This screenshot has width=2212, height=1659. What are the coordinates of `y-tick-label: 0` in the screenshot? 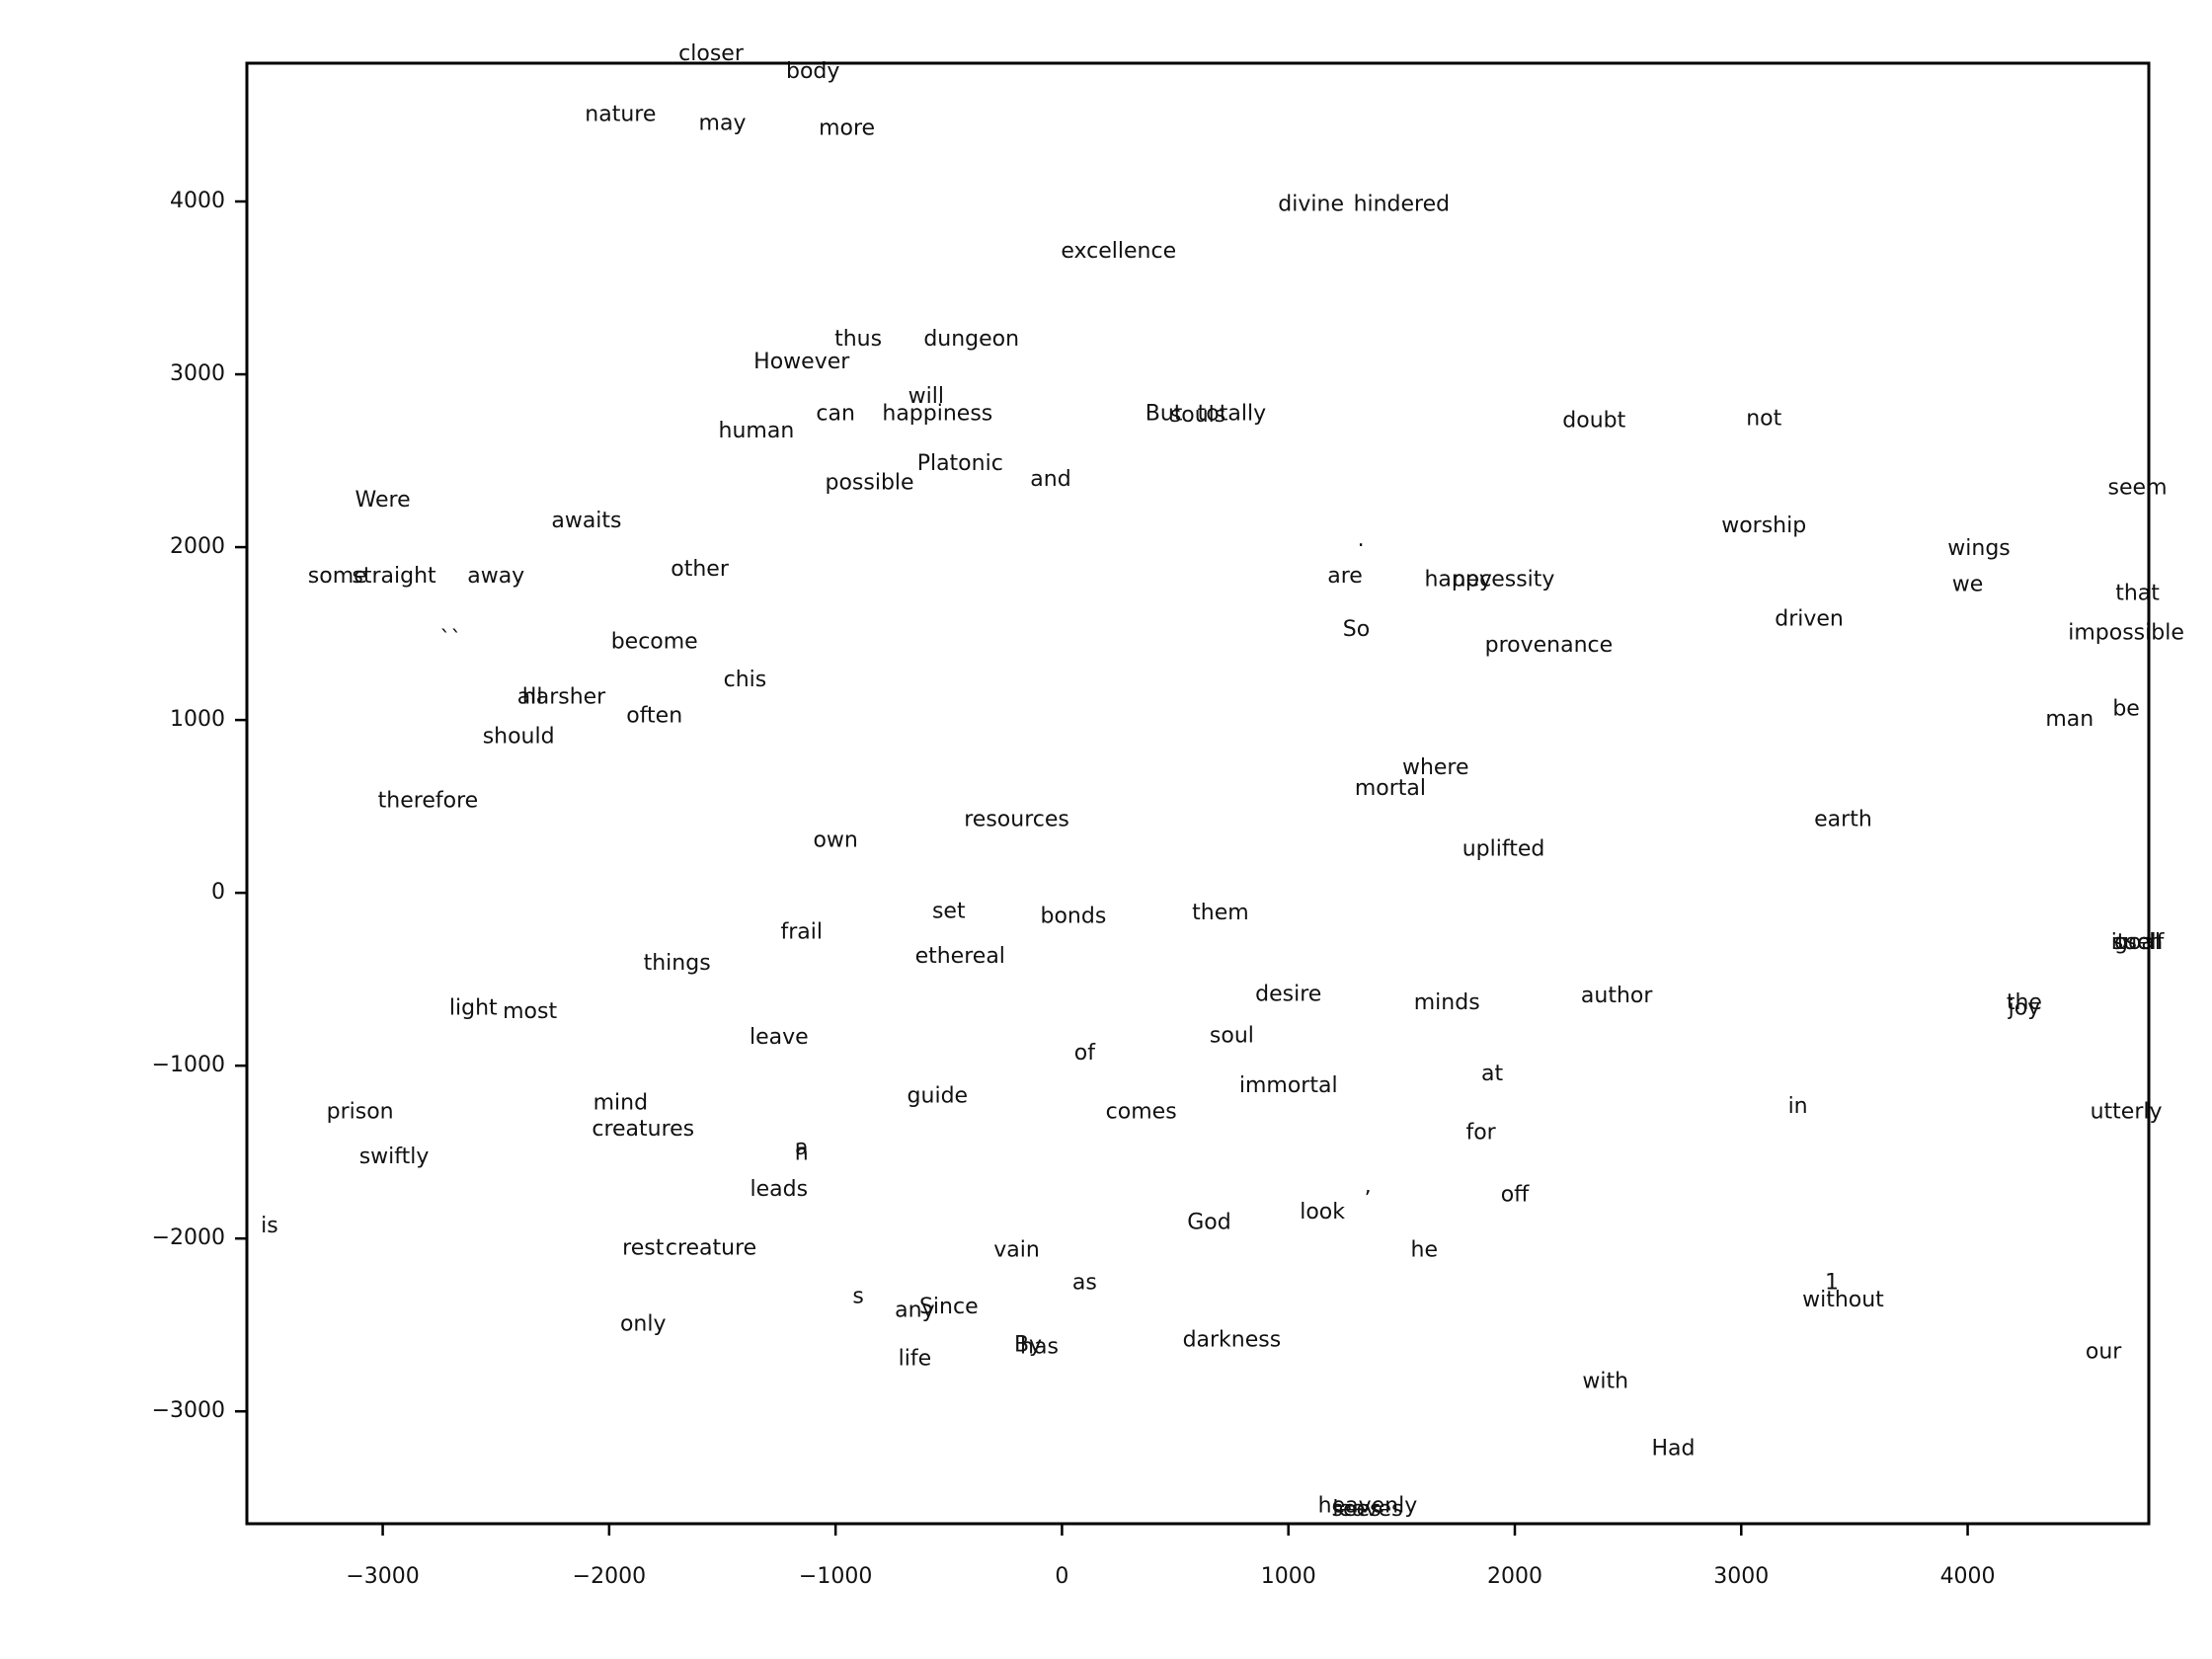 It's located at (218, 893).